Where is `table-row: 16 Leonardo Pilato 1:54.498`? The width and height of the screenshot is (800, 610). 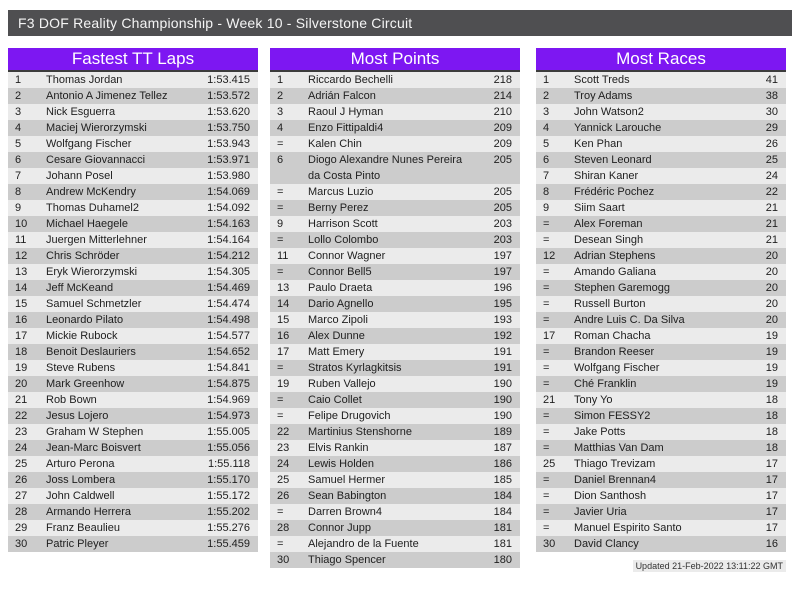
table-row: 16 Leonardo Pilato 1:54.498 is located at coordinates (133, 320).